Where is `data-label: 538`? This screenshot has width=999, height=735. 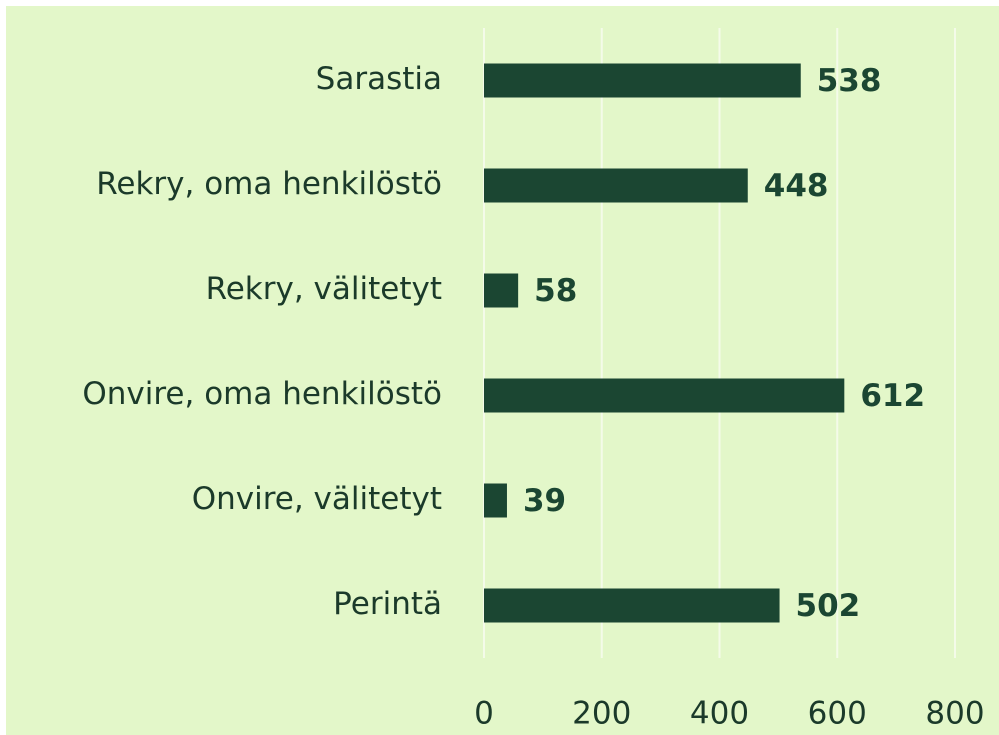 data-label: 538 is located at coordinates (849, 81).